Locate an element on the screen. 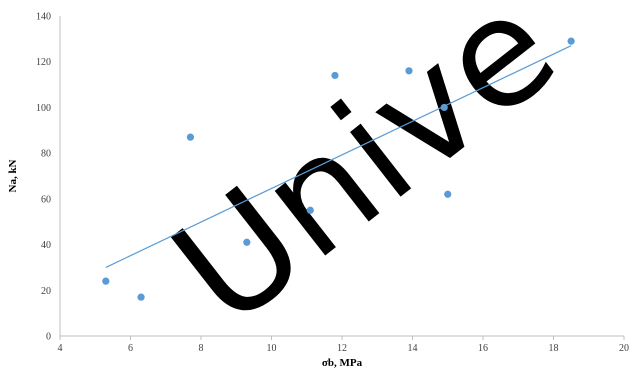 The height and width of the screenshot is (372, 632). x-tick-label: 18 is located at coordinates (554, 348).